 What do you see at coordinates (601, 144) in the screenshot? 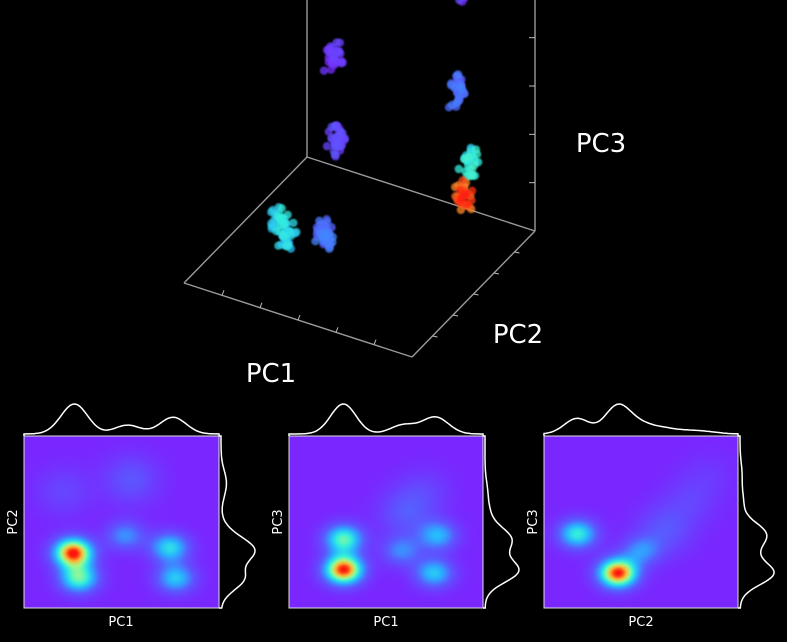
I see `pc3-axis-label-3d: PC3` at bounding box center [601, 144].